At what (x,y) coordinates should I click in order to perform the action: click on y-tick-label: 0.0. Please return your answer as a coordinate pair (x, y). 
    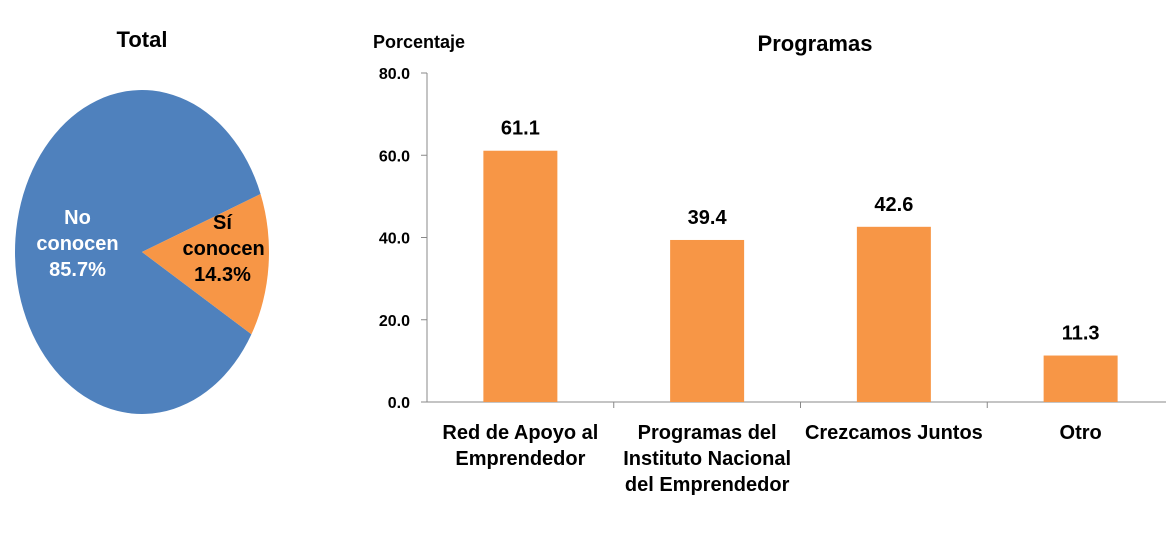
    Looking at the image, I should click on (399, 403).